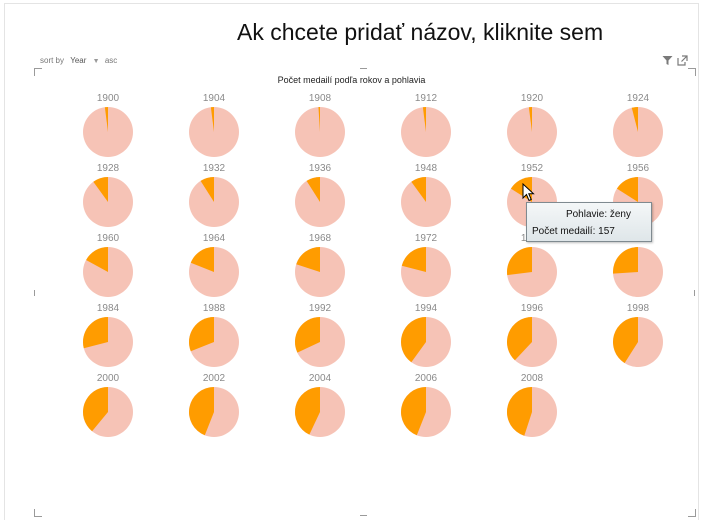 The width and height of the screenshot is (703, 520). I want to click on pie-2004: 2004, so click(320, 406).